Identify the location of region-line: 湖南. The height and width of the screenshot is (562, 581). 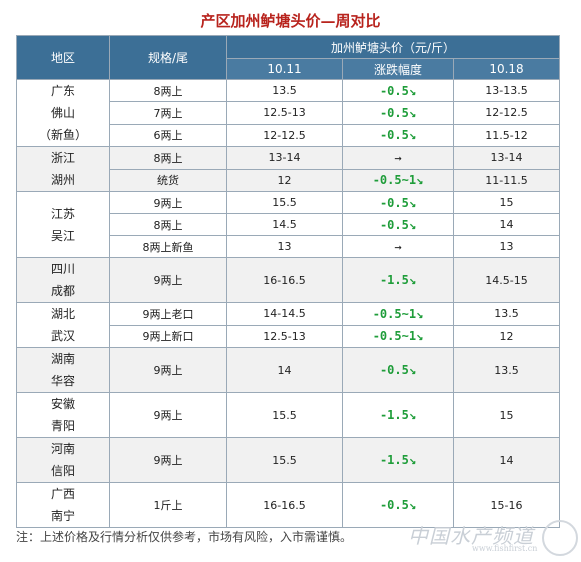
(62, 359).